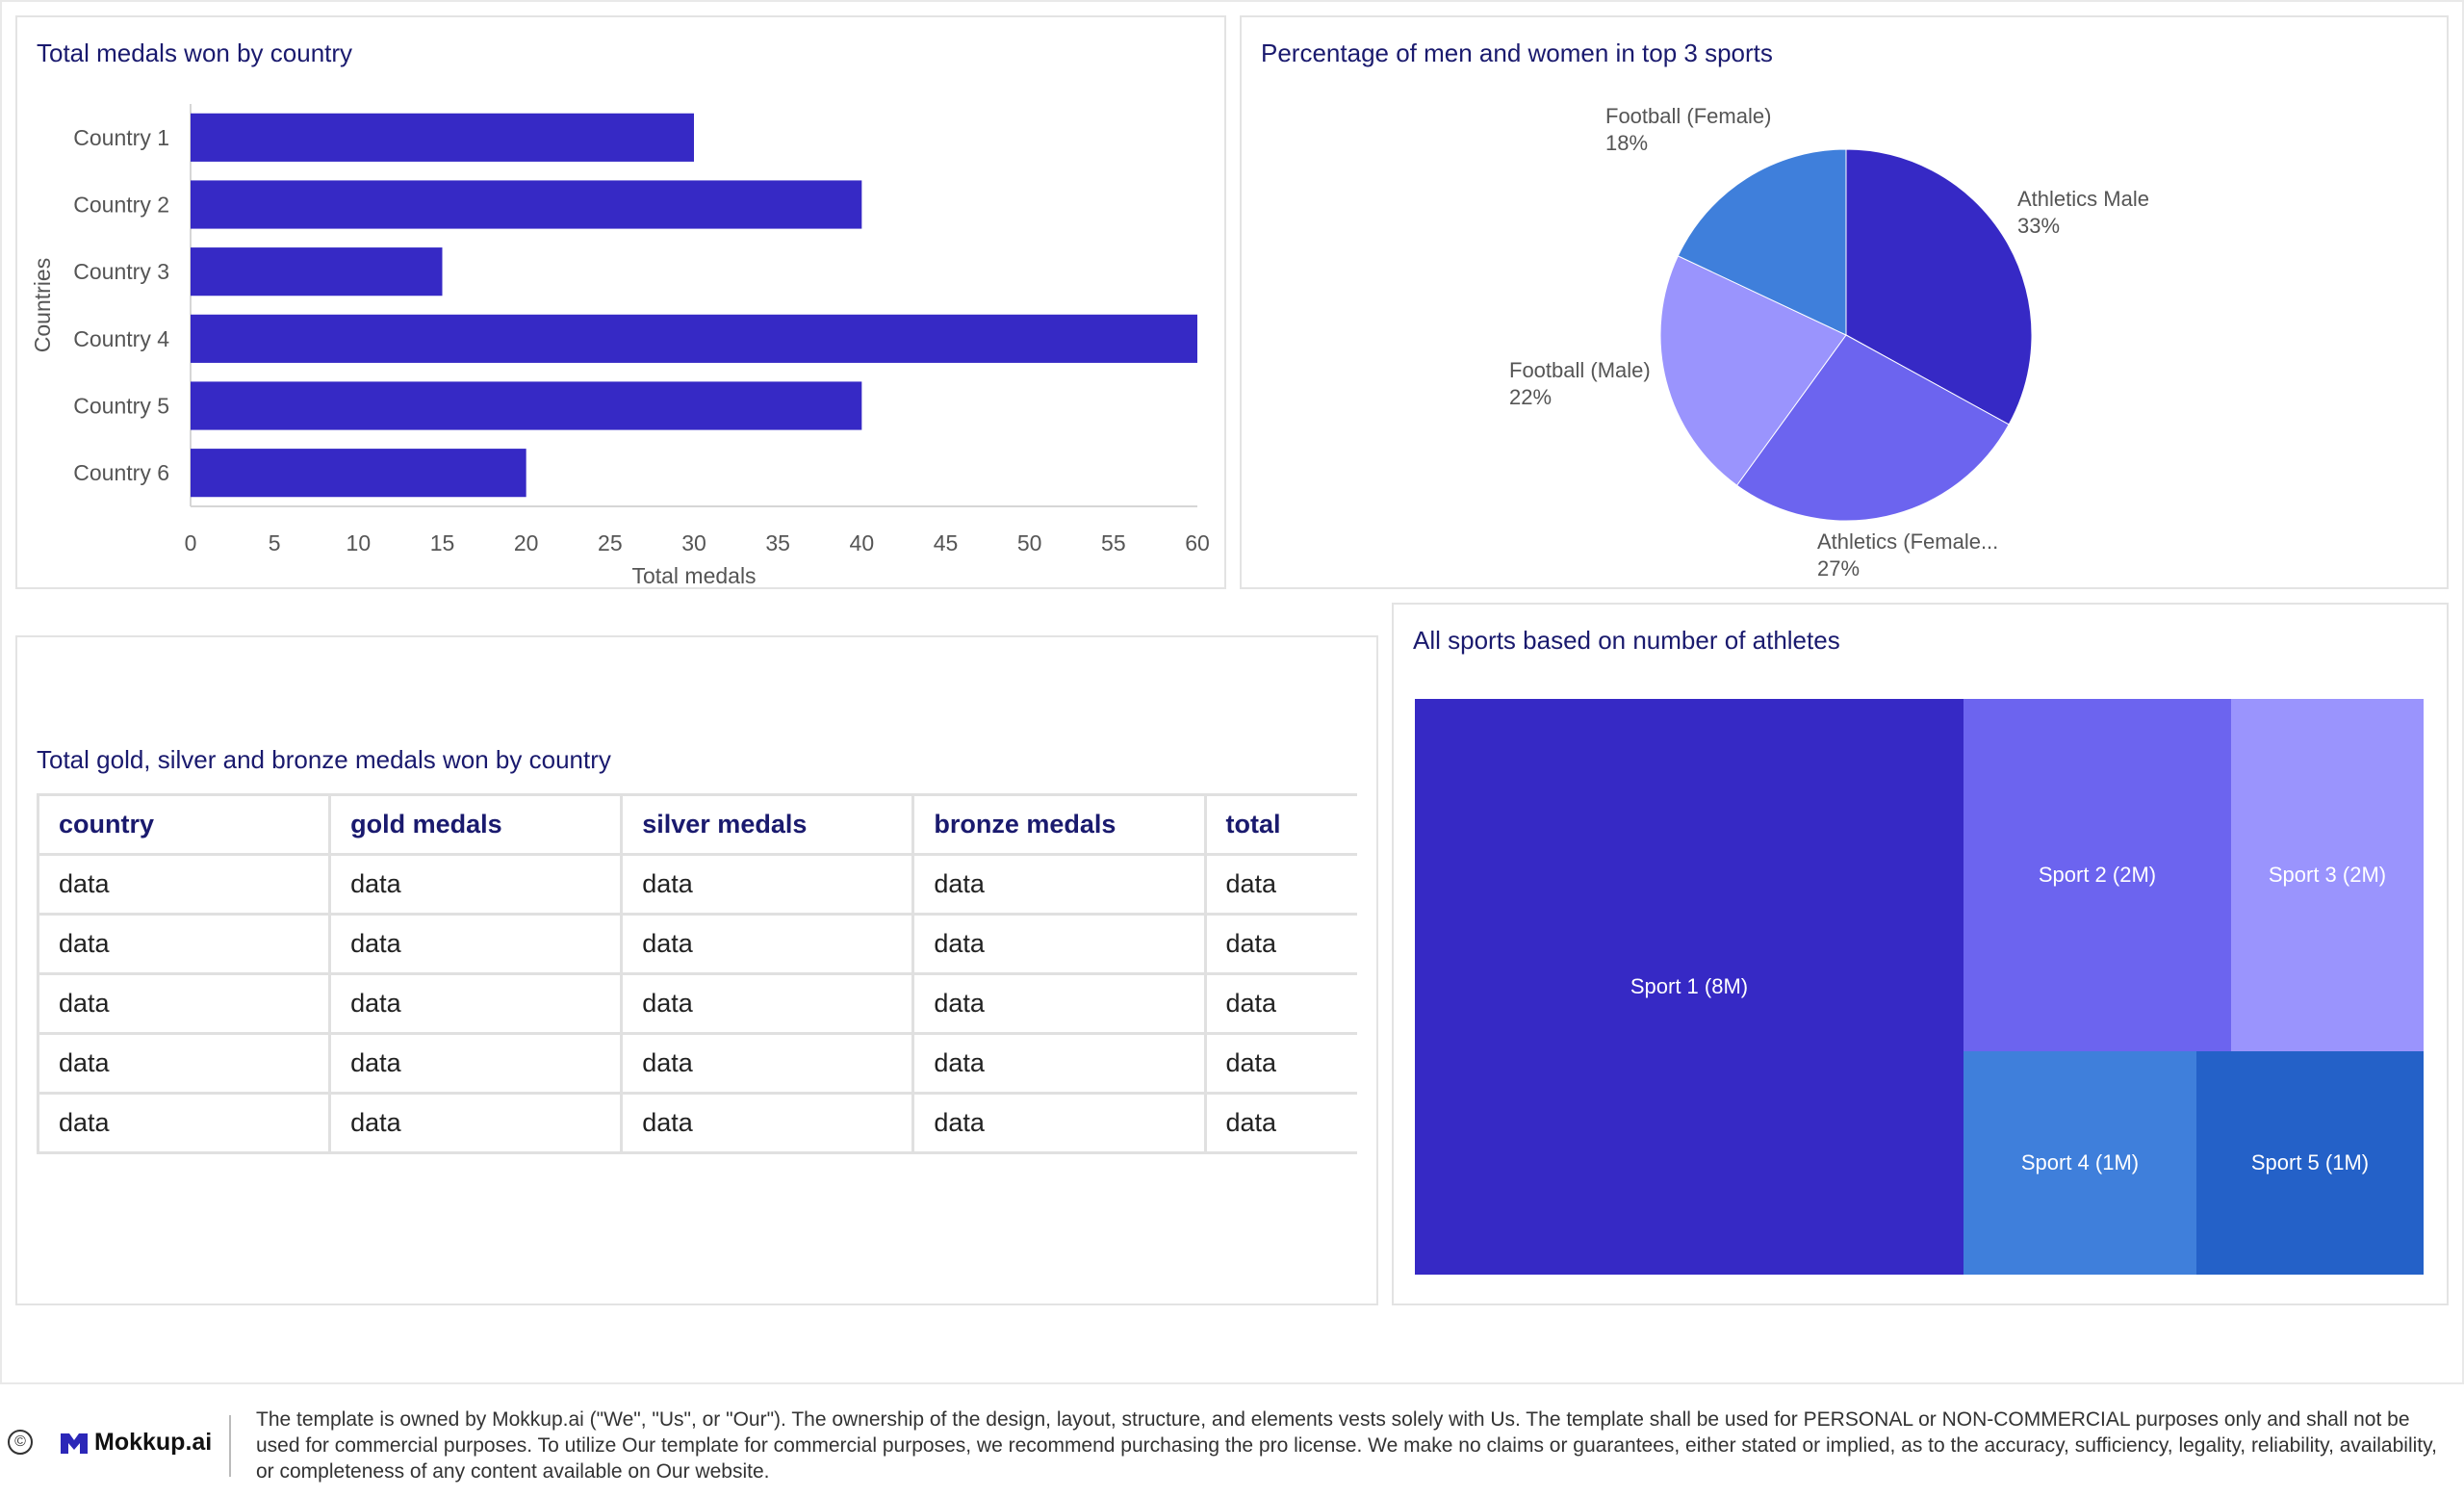 The image size is (2464, 1497). I want to click on pie-slice-value: 22%, so click(1530, 397).